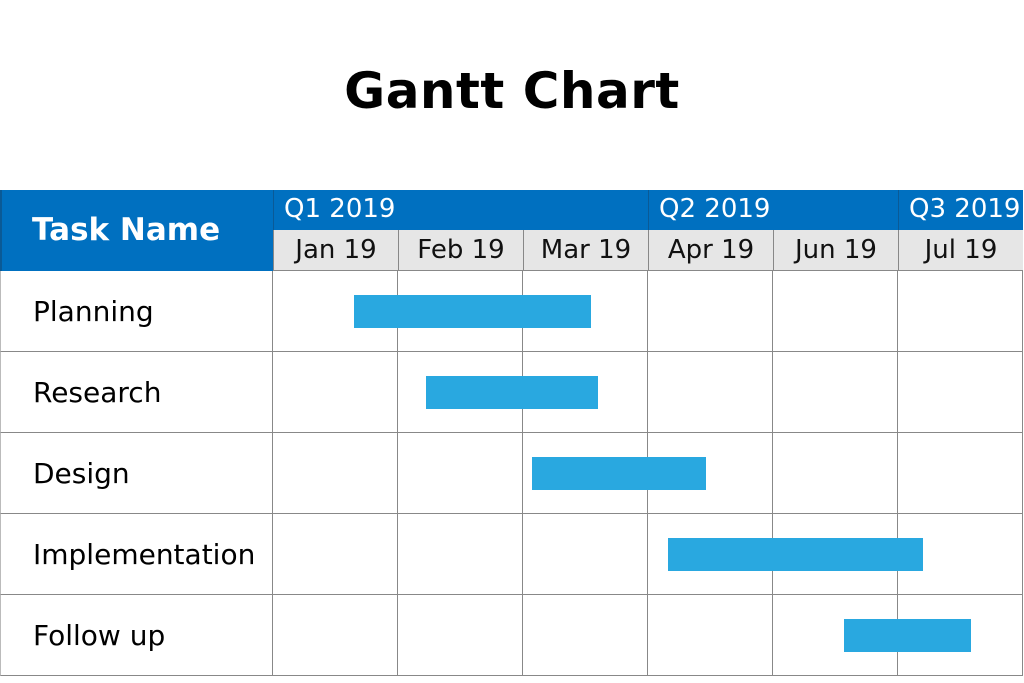 Image resolution: width=1024 pixels, height=683 pixels. Describe the element at coordinates (512, 91) in the screenshot. I see `chart-title: Gantt Chart` at that location.